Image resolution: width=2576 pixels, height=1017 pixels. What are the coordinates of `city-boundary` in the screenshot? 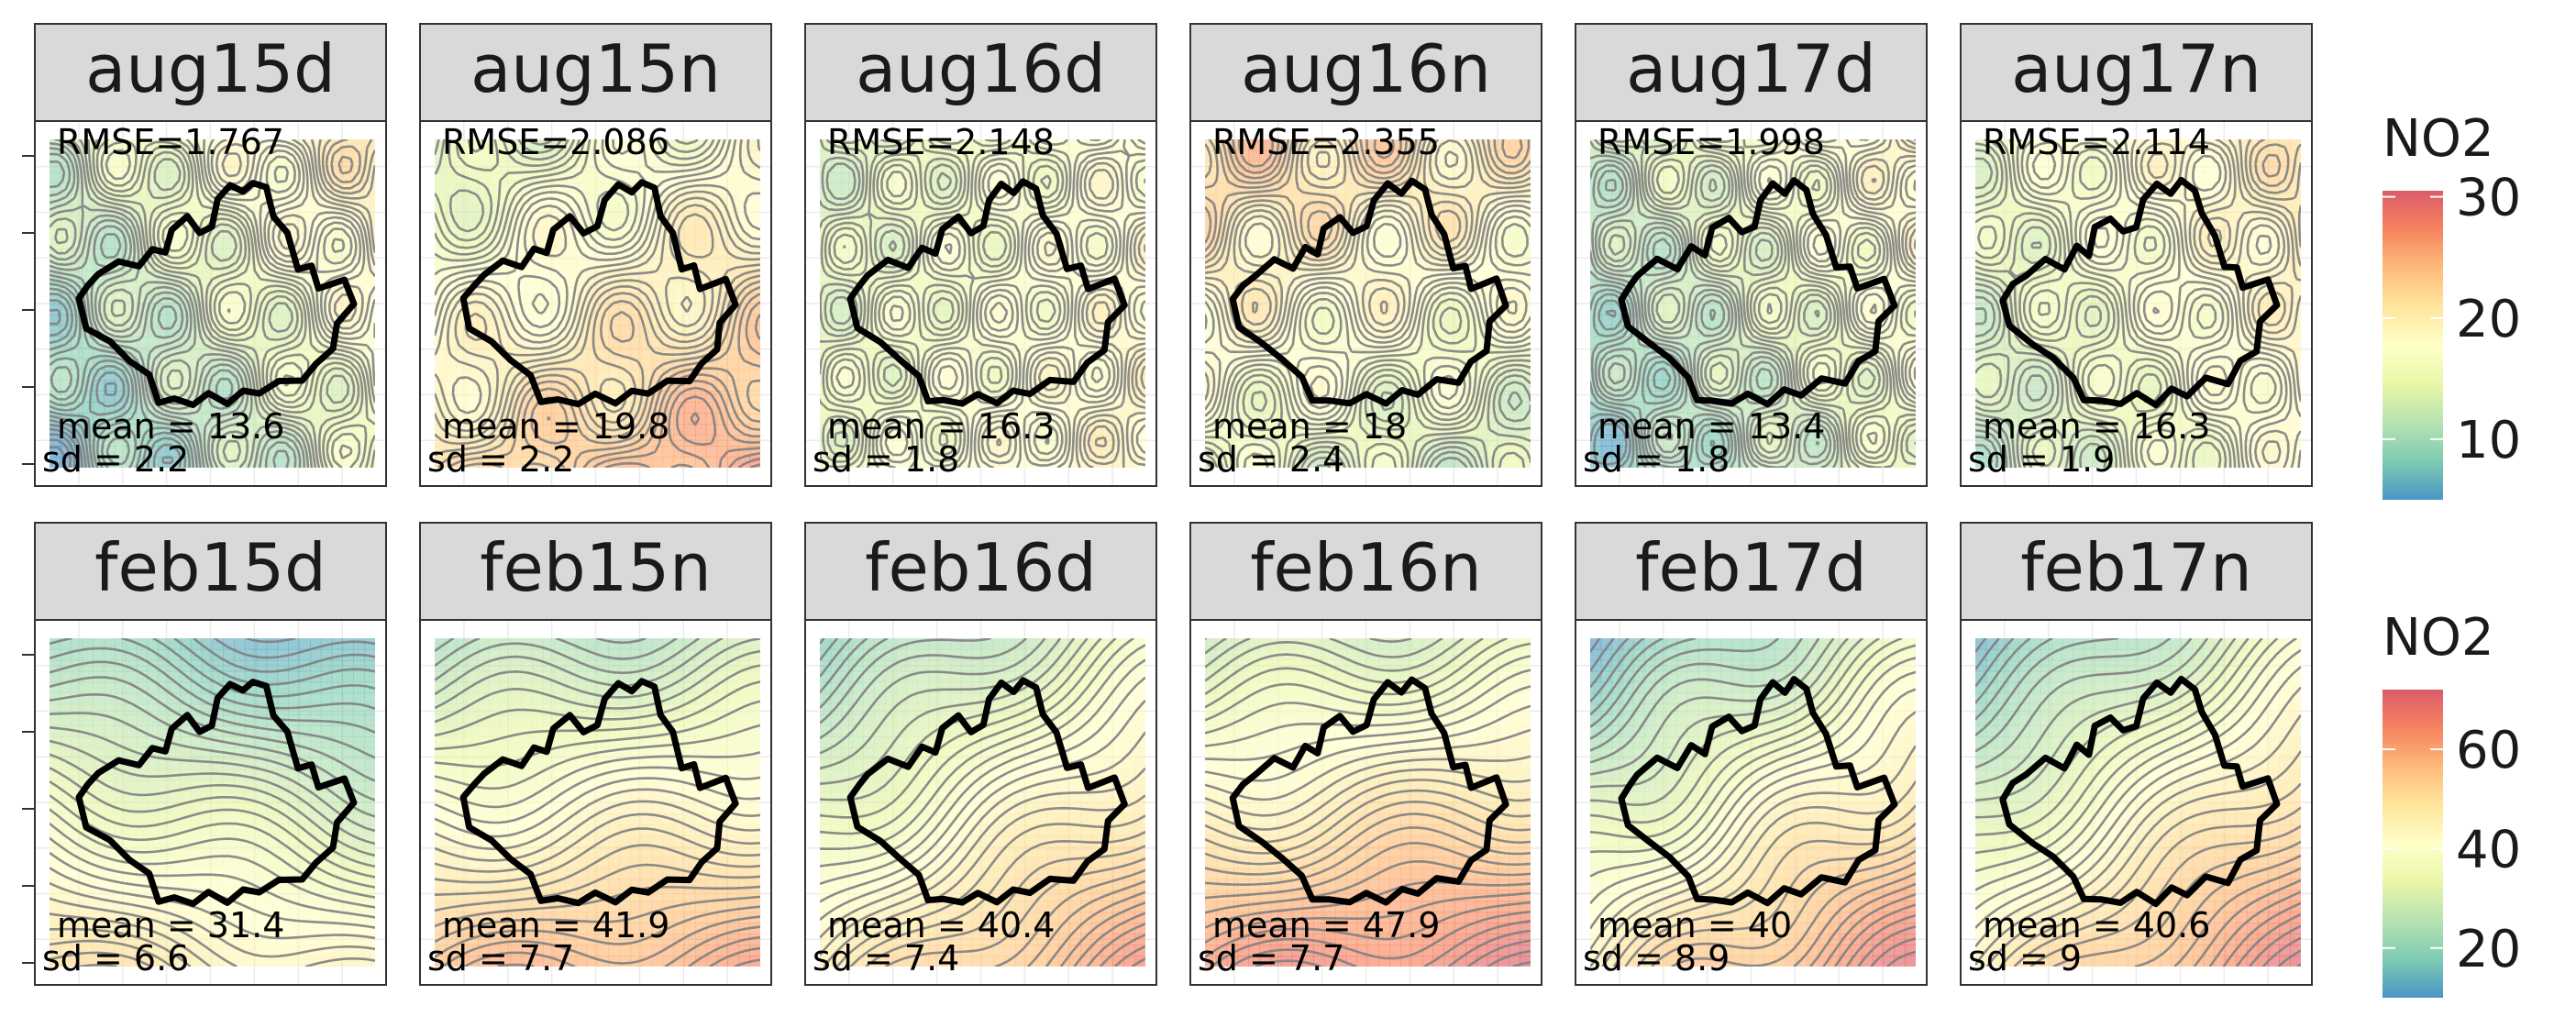 It's located at (599, 294).